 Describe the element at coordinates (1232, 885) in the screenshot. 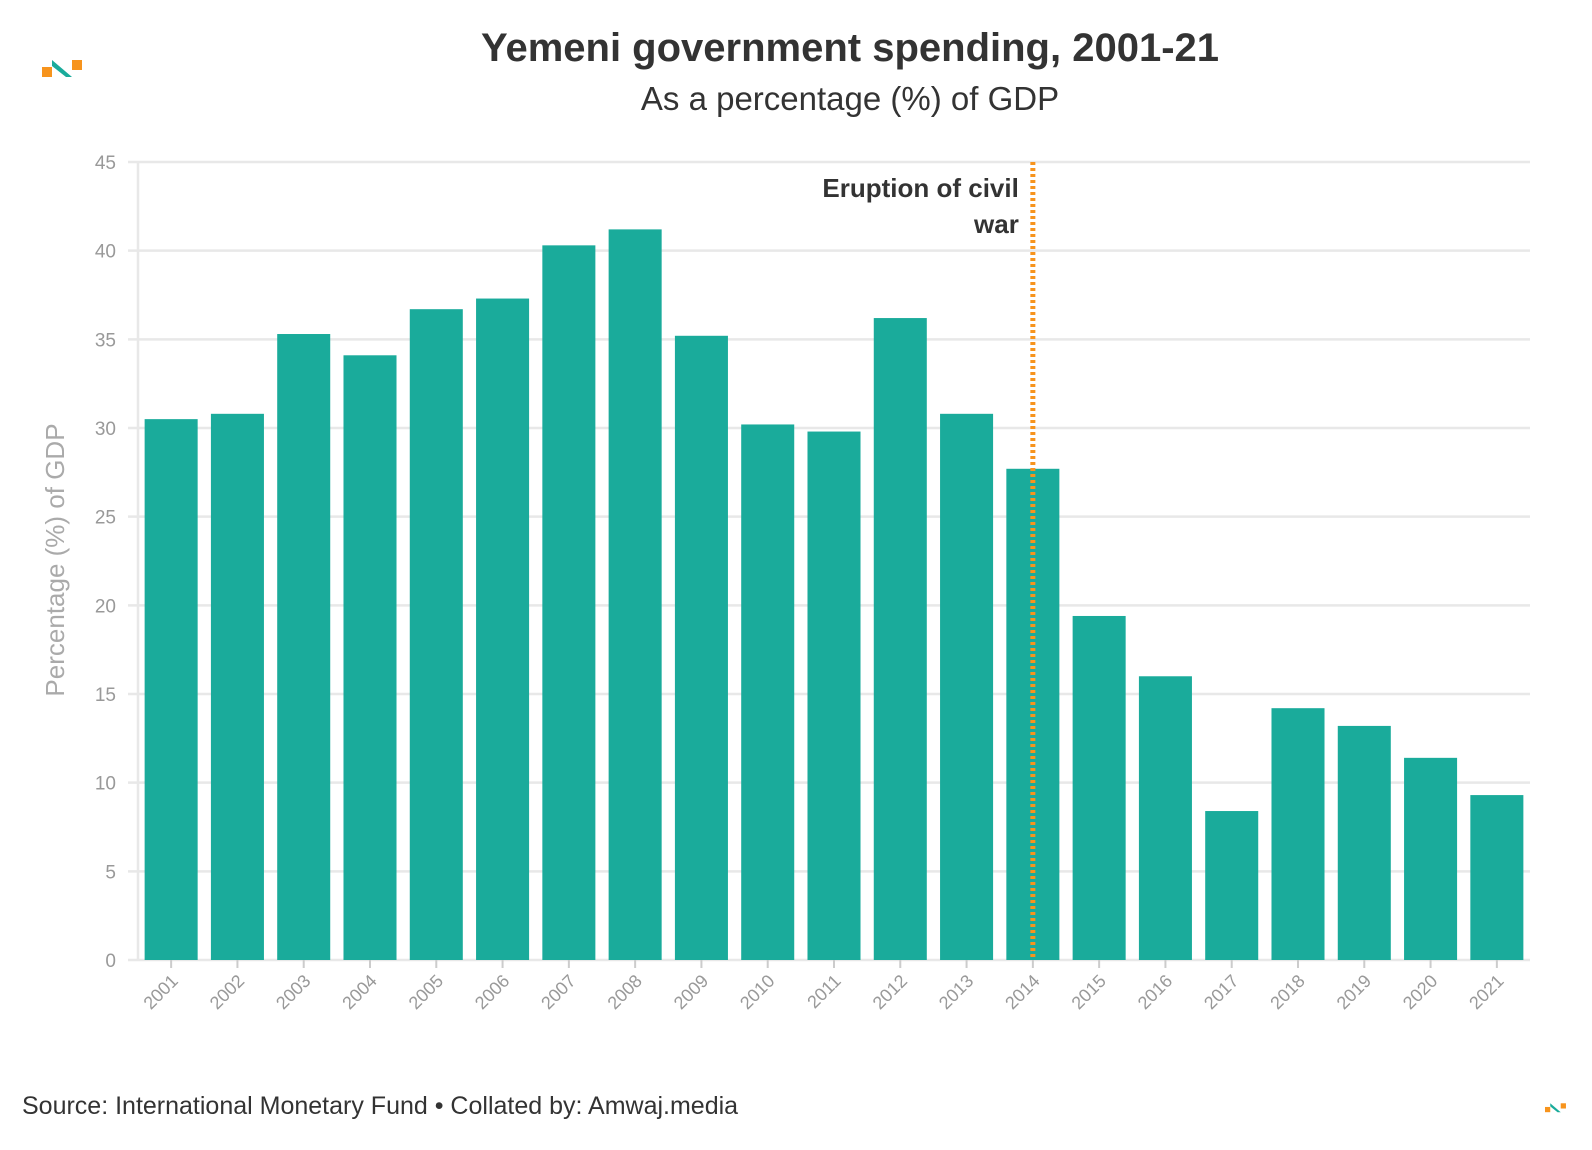

I see `bar-2017` at that location.